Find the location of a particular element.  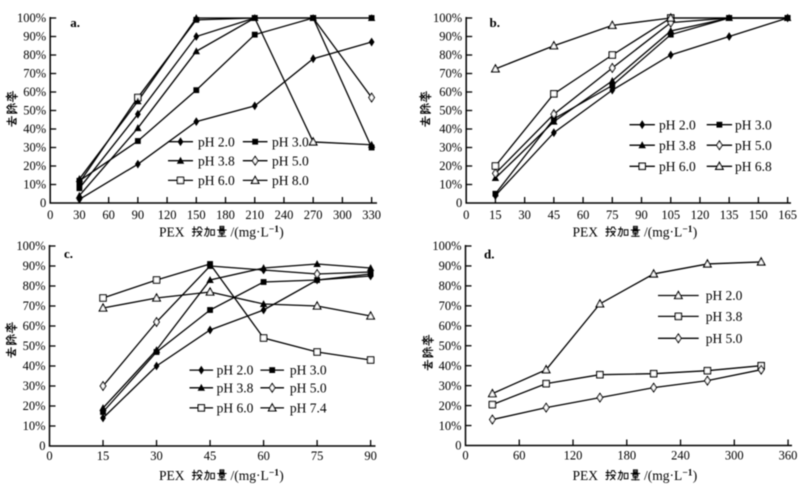

svg-text: 15 is located at coordinates (495, 215).